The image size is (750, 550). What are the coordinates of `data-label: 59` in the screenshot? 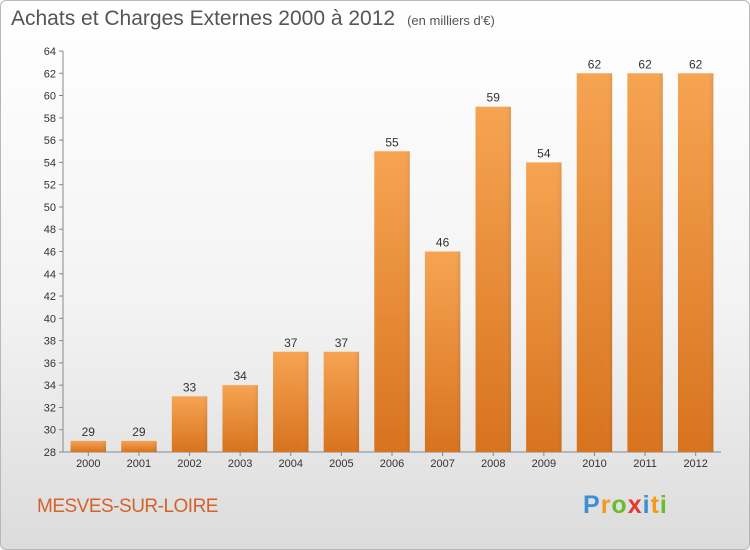 It's located at (494, 98).